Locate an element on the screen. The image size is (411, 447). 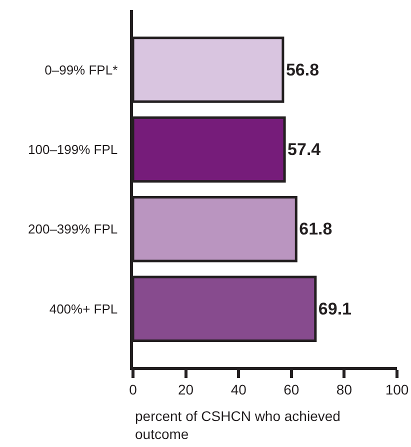
data-label: 56.8 is located at coordinates (303, 70).